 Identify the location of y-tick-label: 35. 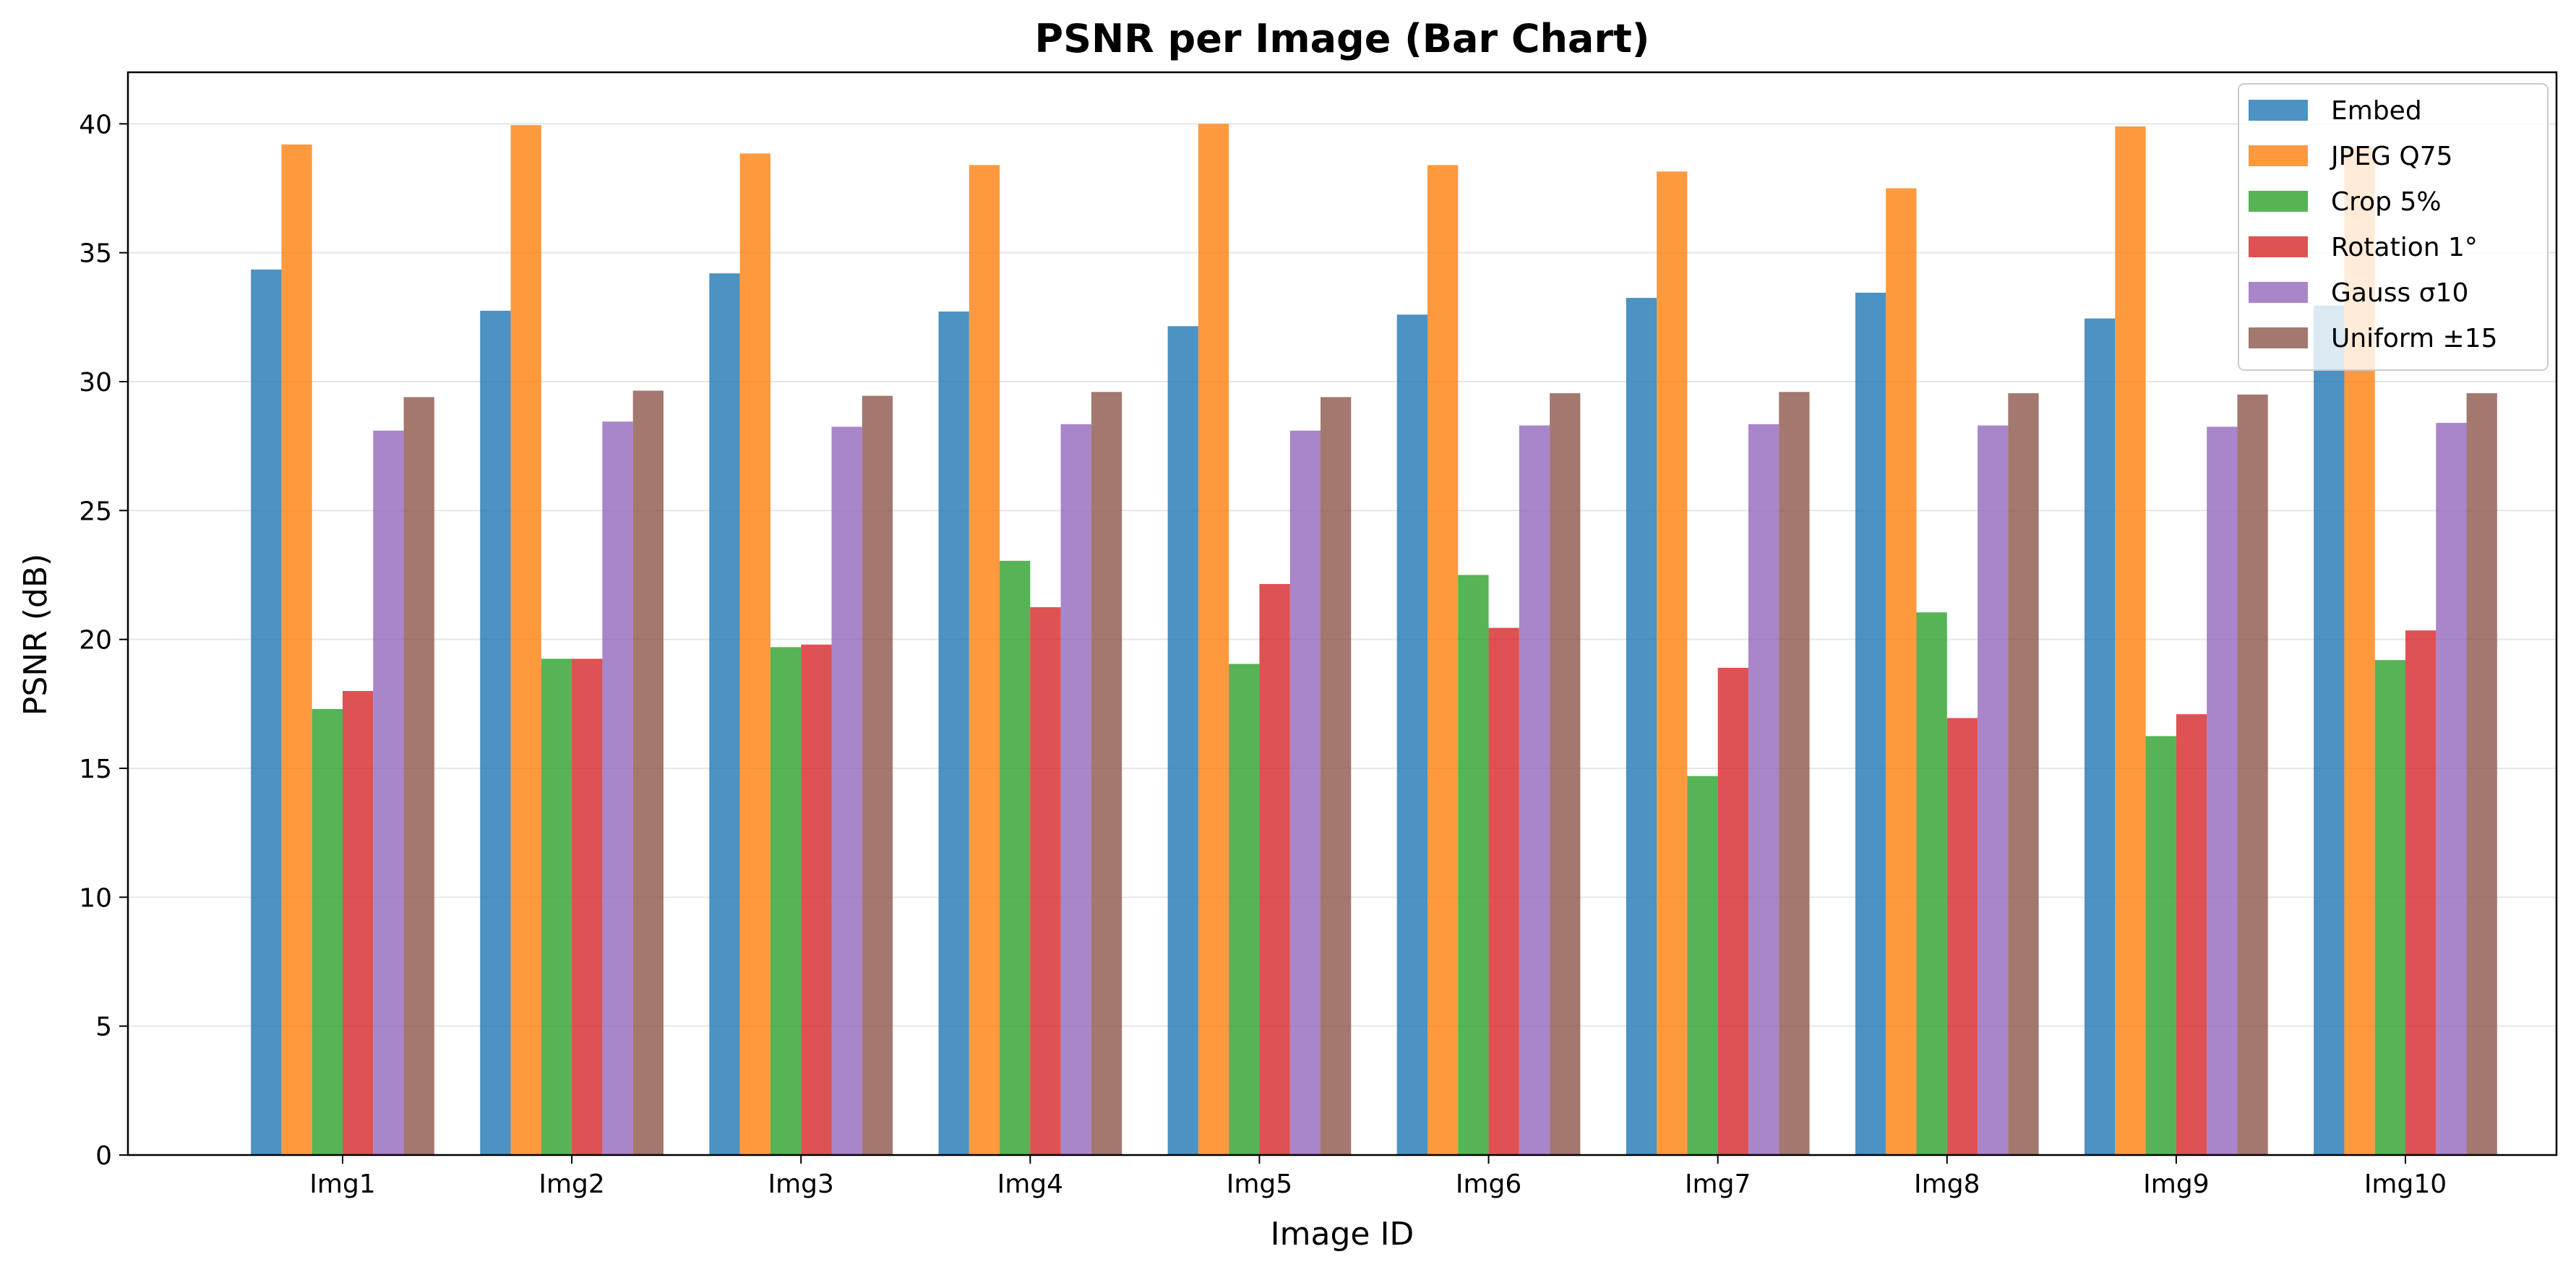
(96, 254).